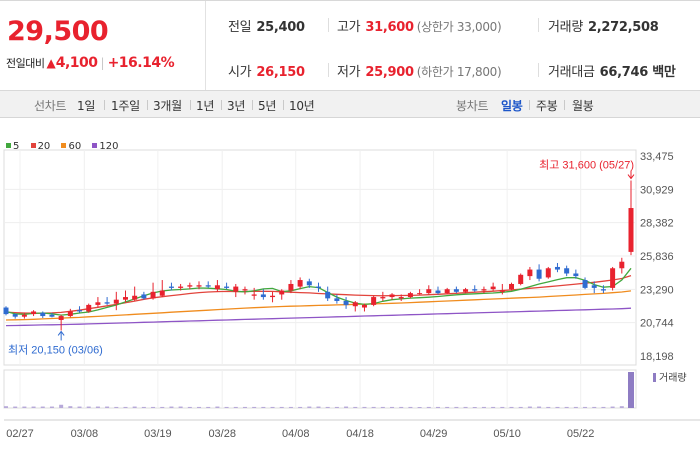 This screenshot has width=700, height=450. I want to click on stat-value: 66,746 백만, so click(637, 72).